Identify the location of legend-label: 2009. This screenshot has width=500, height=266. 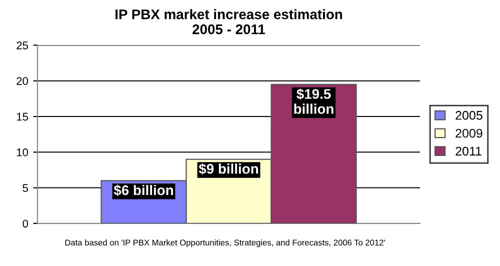
(469, 133).